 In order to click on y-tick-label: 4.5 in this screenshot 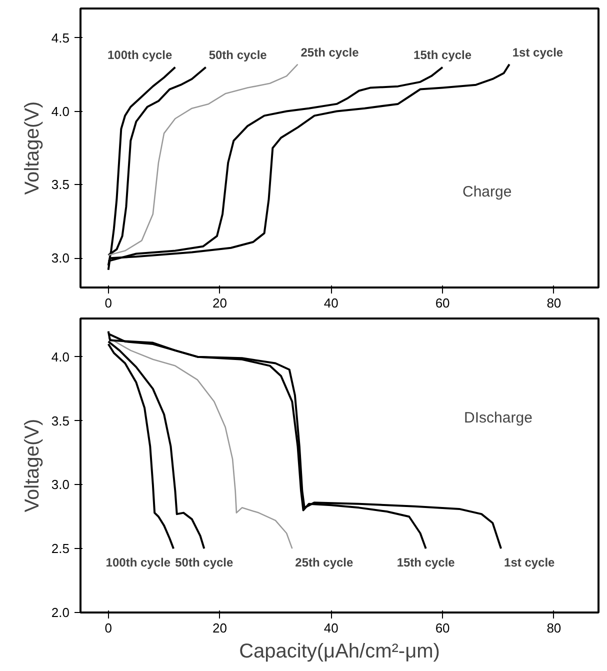, I will do `click(60, 38)`.